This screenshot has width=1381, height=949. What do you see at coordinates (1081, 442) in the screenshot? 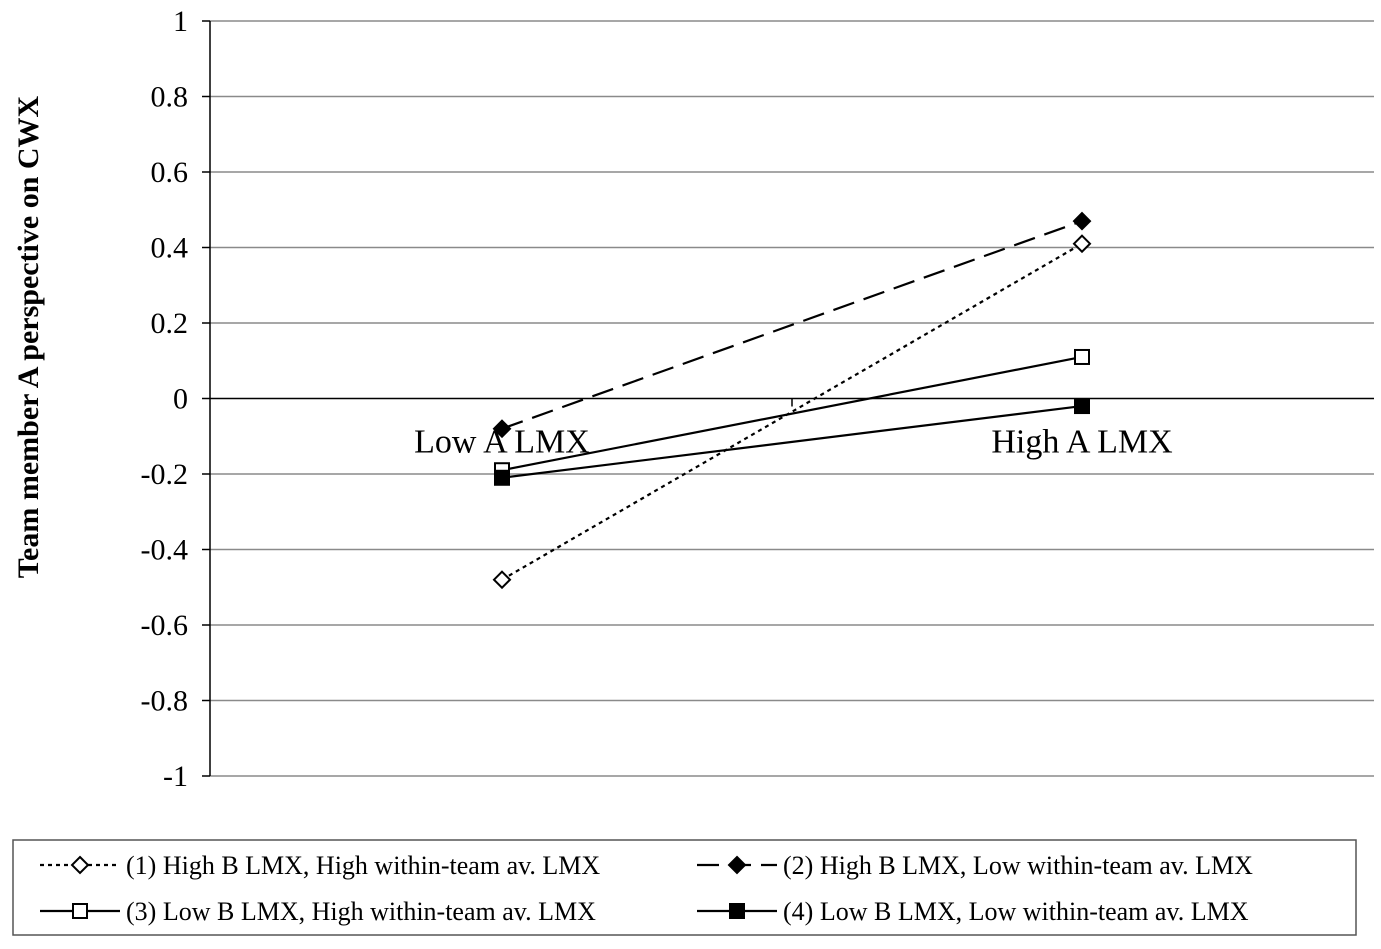
I see `category-label: High A LMX` at bounding box center [1081, 442].